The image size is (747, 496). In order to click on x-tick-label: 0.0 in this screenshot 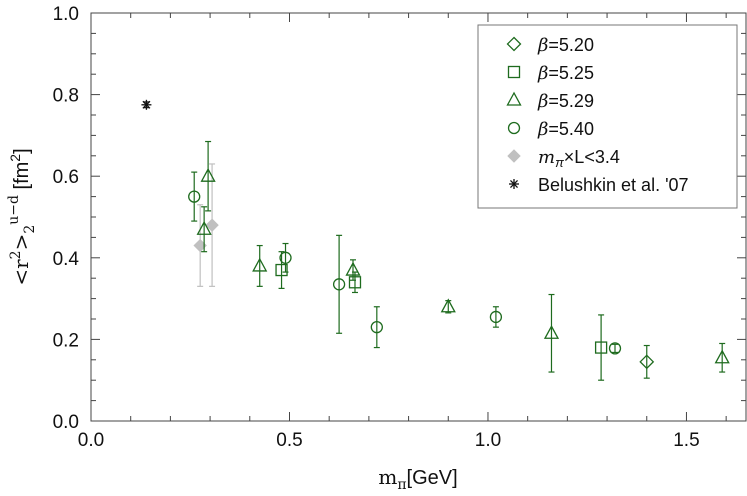, I will do `click(91, 440)`.